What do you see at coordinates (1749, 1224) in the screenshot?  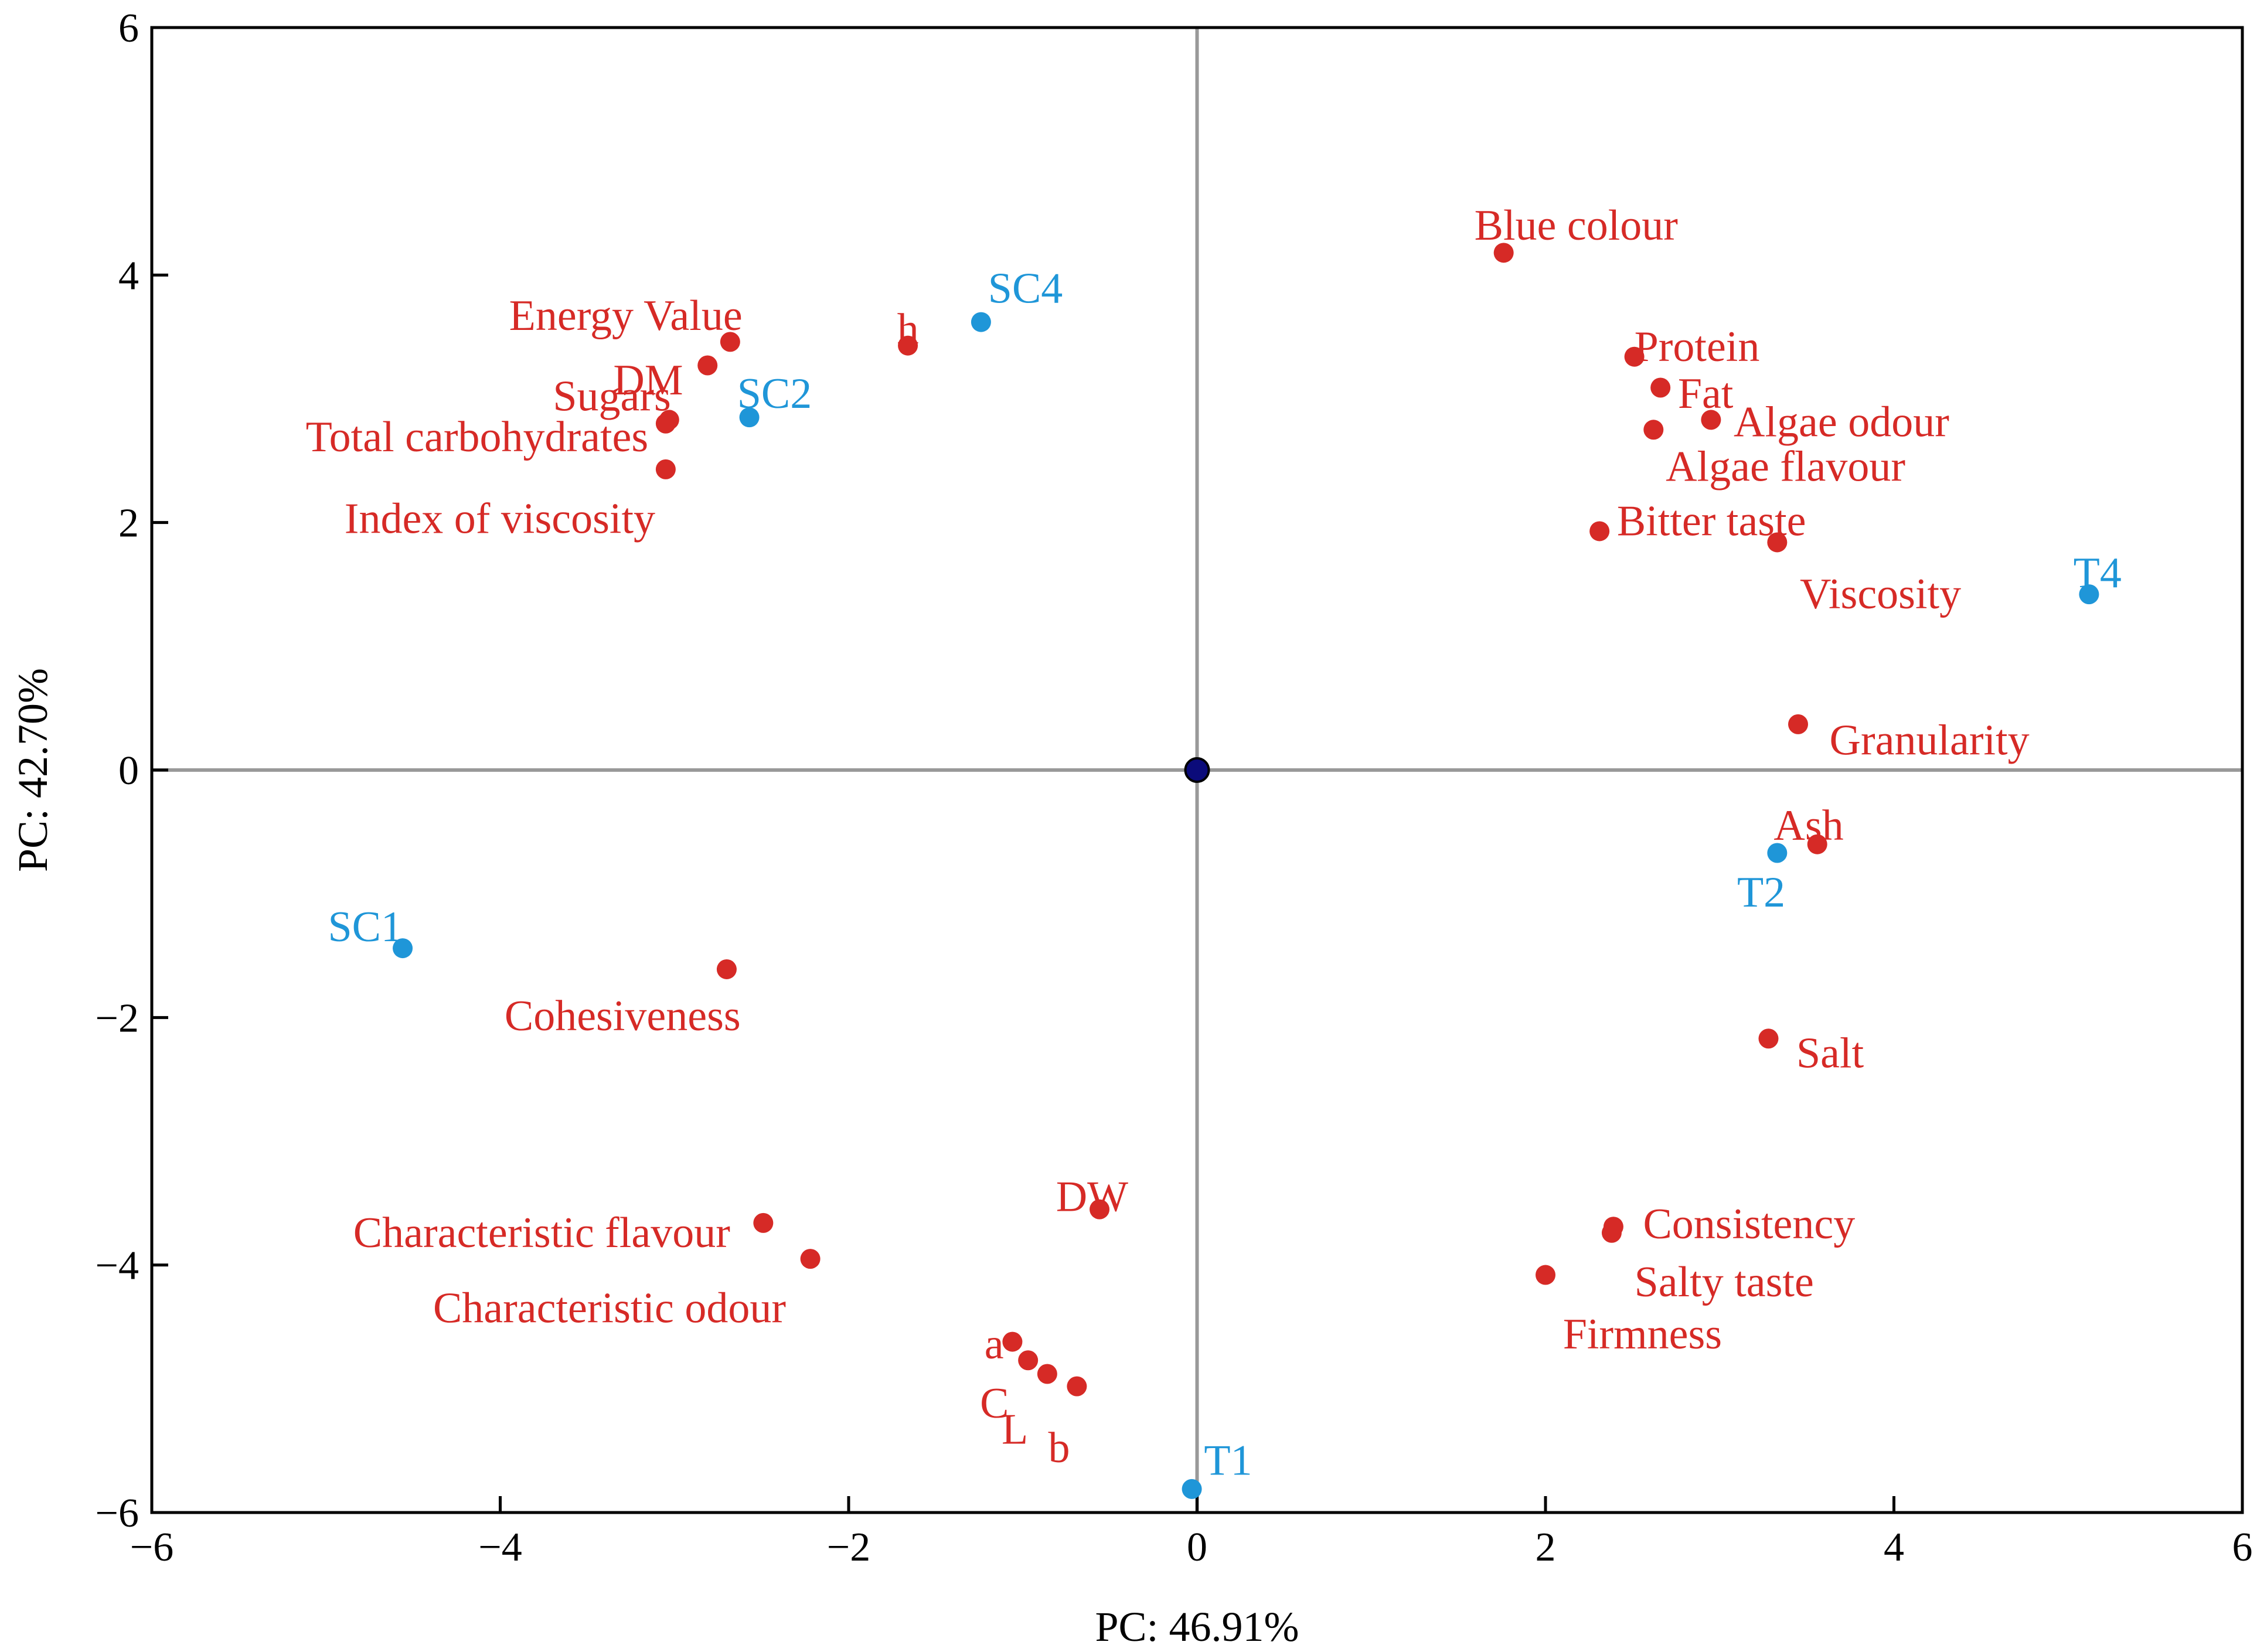 I see `label-consistency: Consistency` at bounding box center [1749, 1224].